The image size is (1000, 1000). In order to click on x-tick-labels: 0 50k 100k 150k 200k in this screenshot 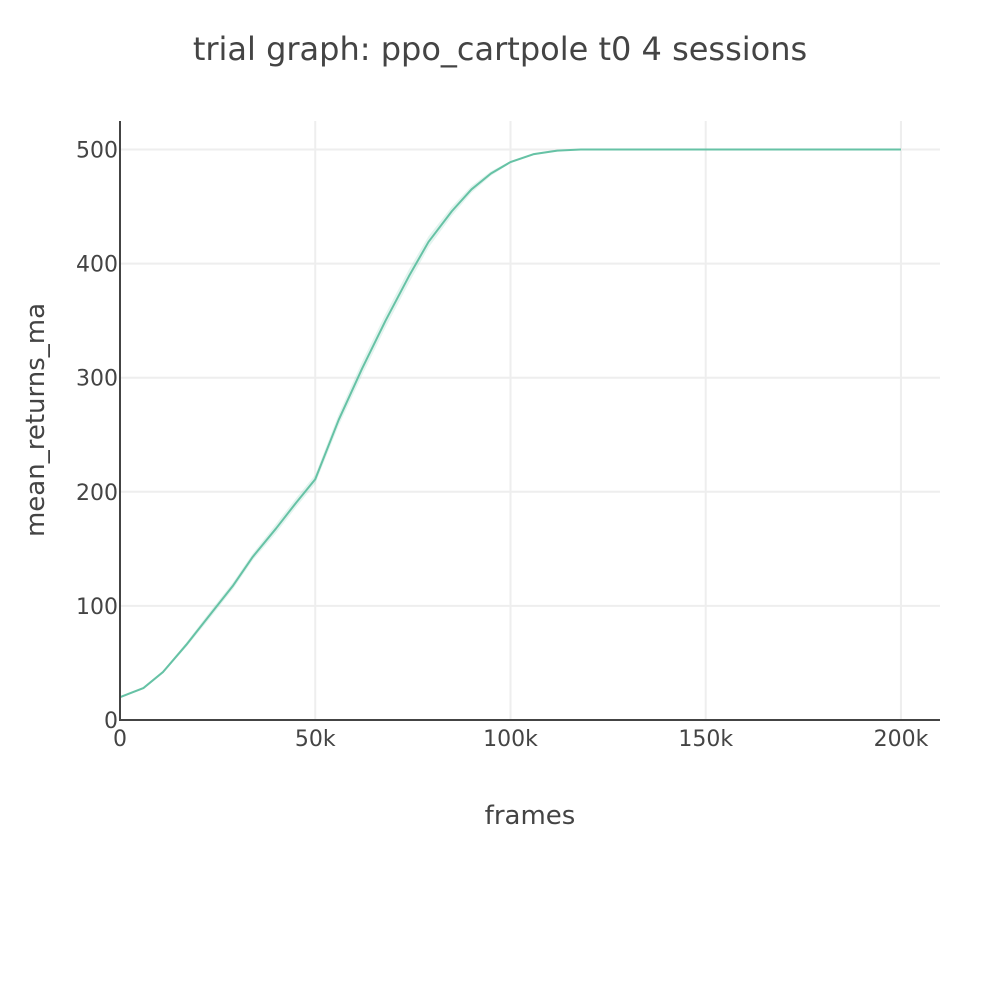, I will do `click(521, 739)`.